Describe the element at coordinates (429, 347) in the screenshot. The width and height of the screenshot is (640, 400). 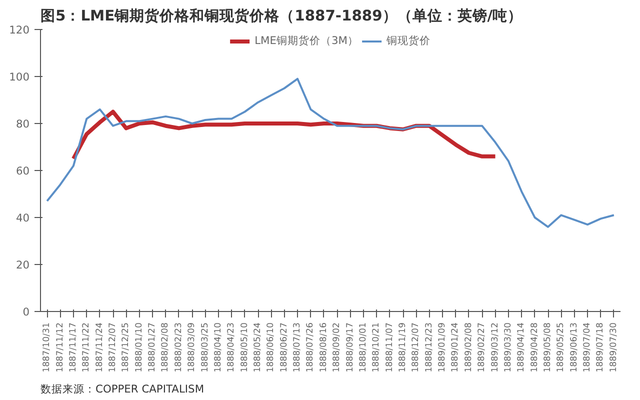
I see `x-tick-label: 1888/12/23` at that location.